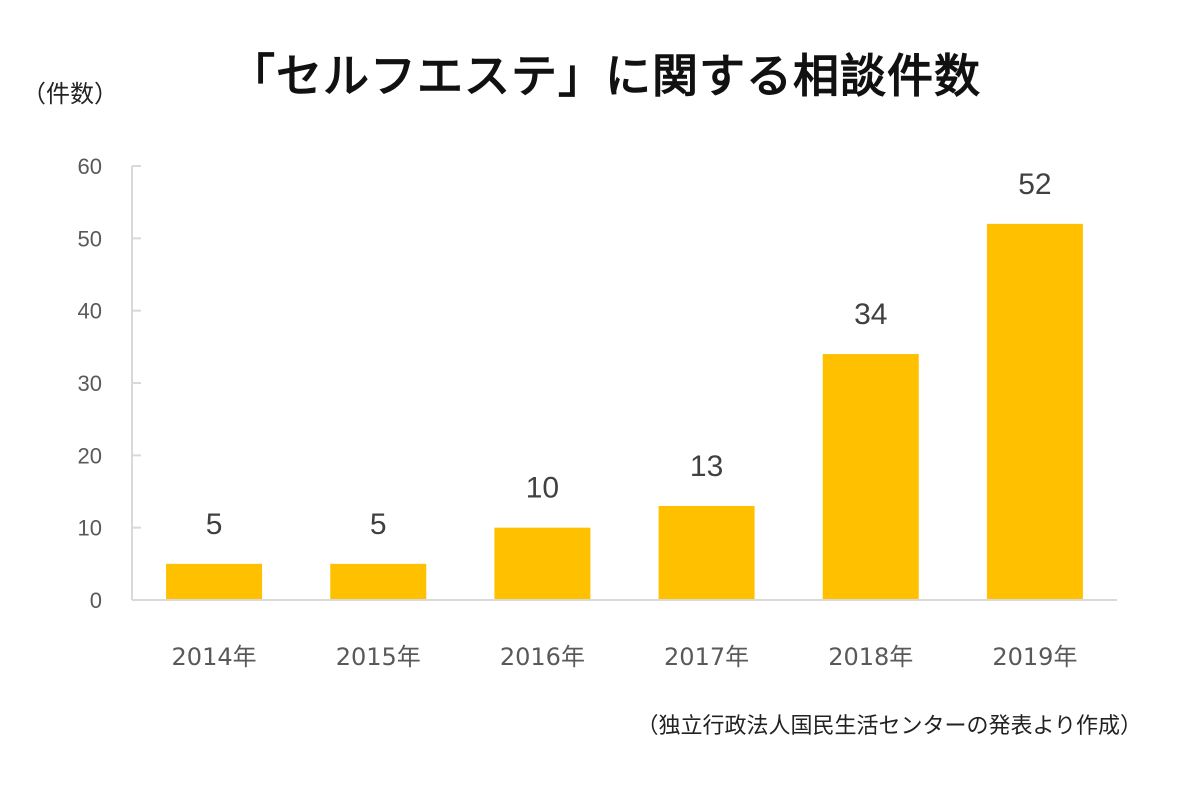 This screenshot has height=787, width=1194. What do you see at coordinates (1034, 184) in the screenshot?
I see `data-label: 52` at bounding box center [1034, 184].